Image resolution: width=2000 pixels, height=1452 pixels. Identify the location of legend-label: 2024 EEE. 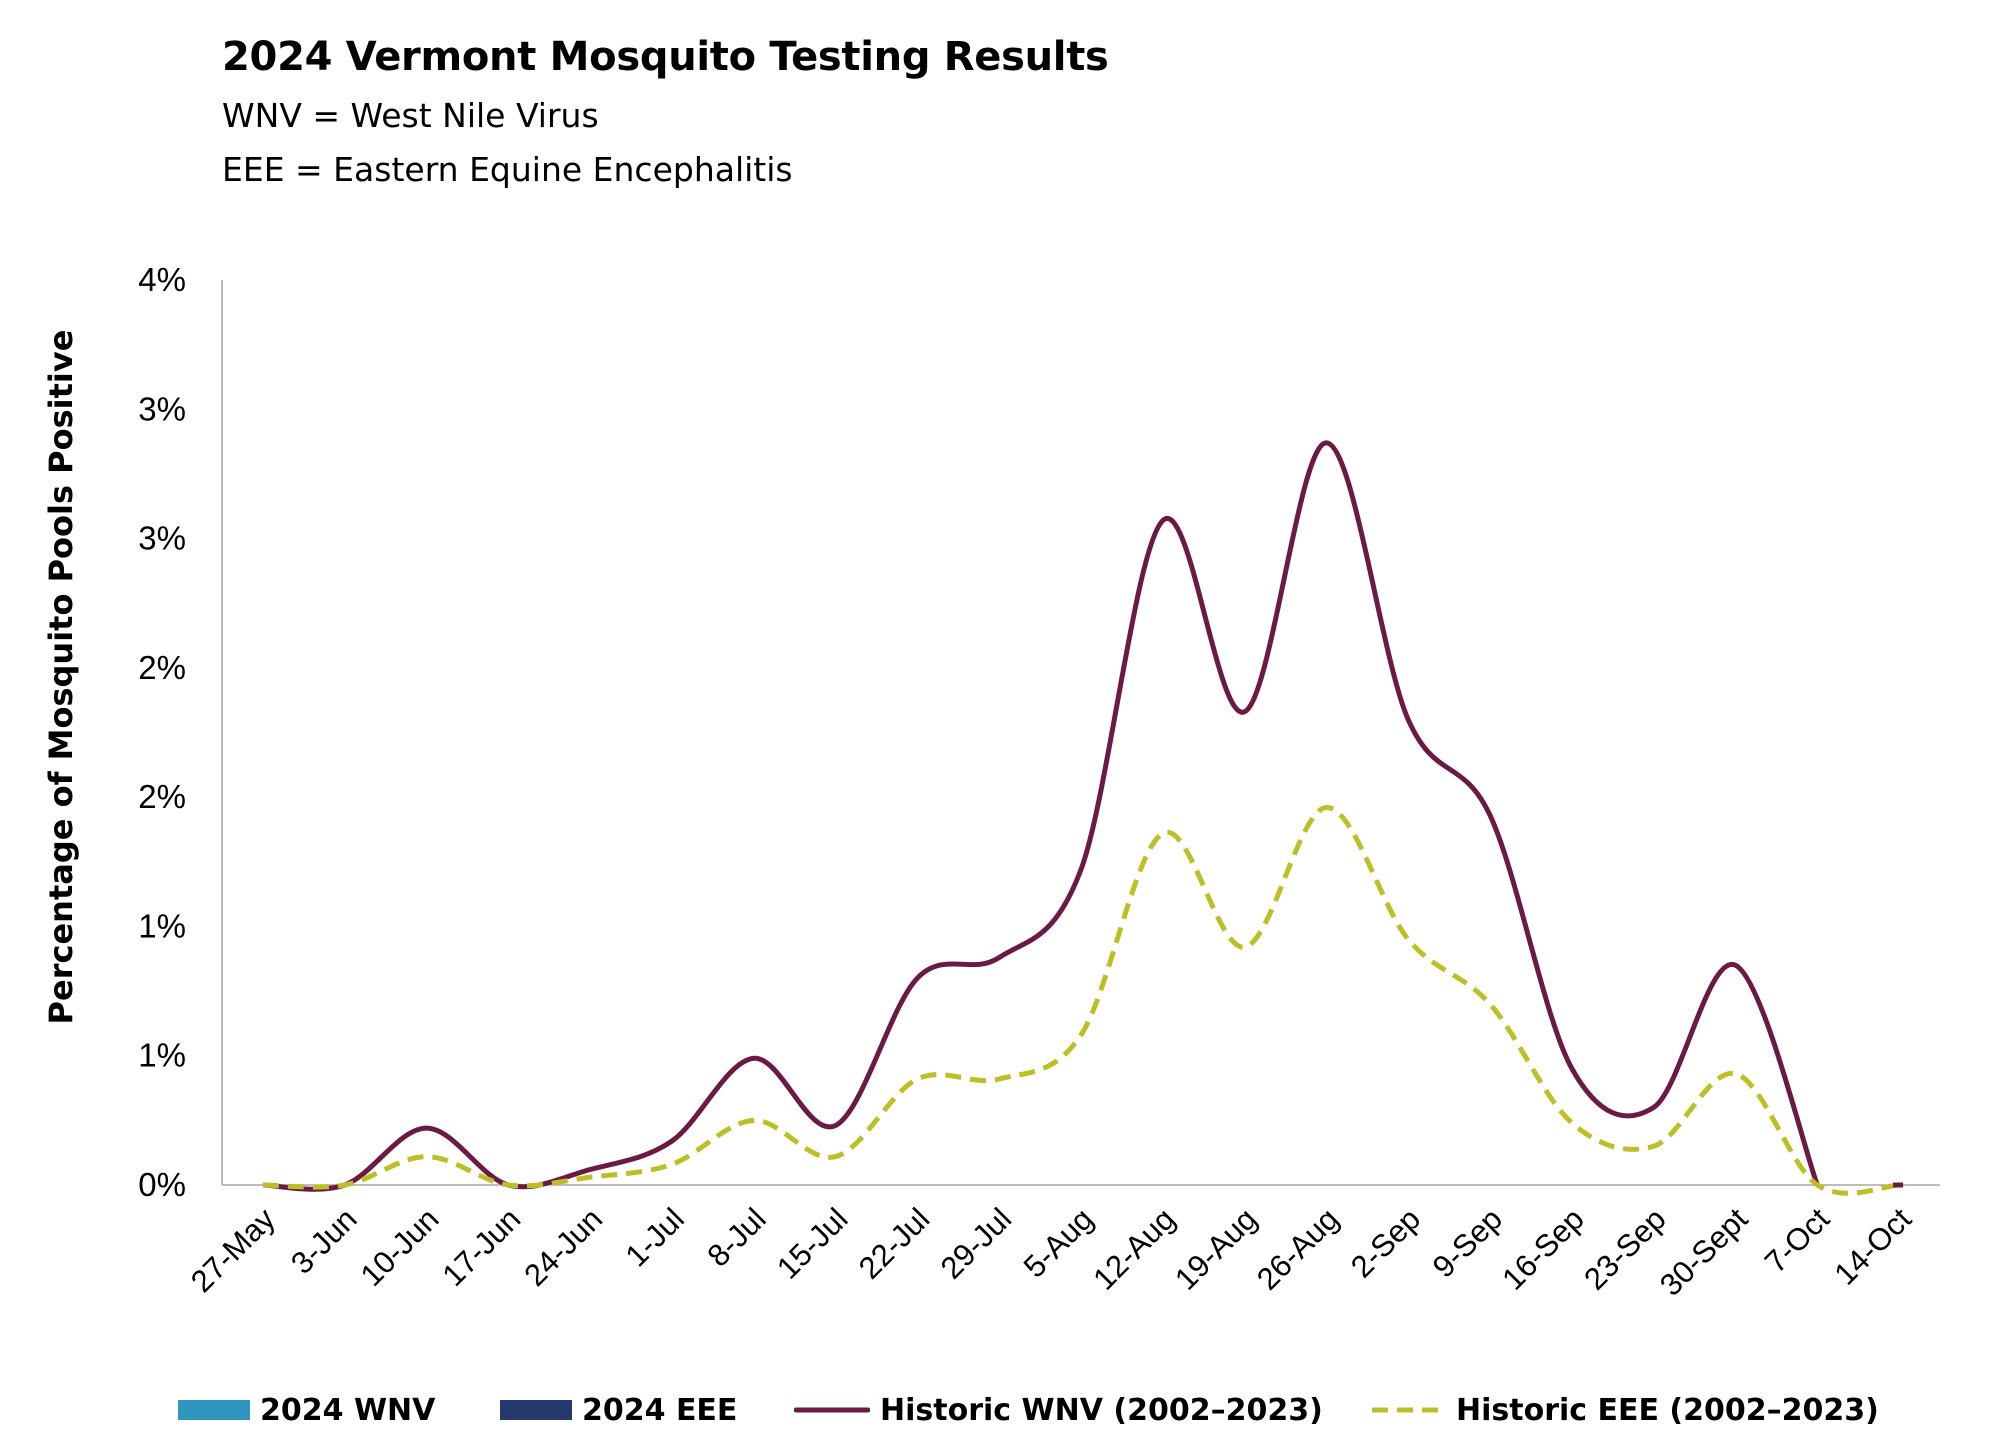
(660, 1410).